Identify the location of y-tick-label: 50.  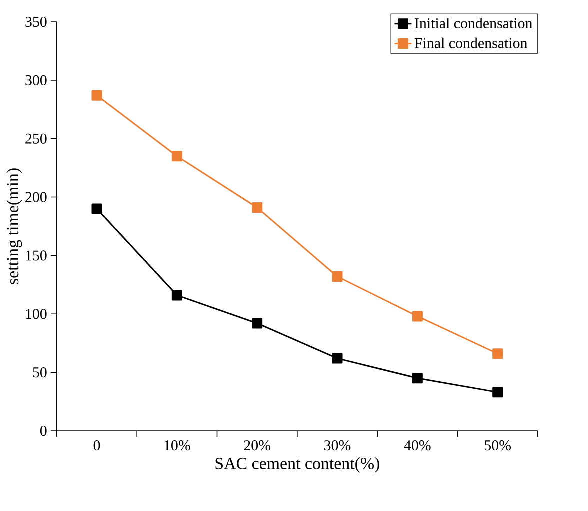
(40, 373).